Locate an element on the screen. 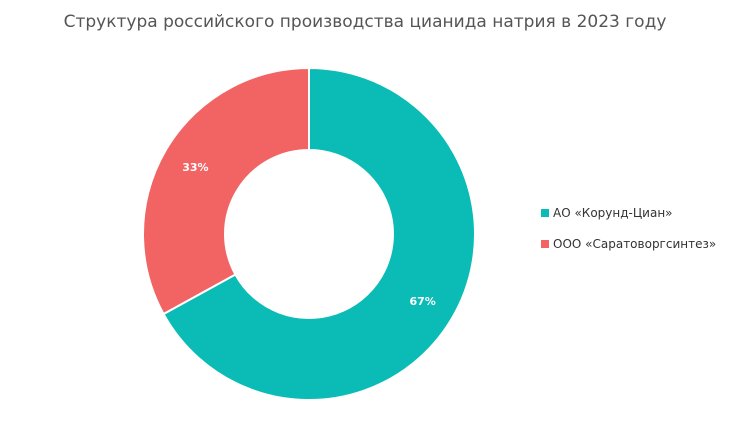 The image size is (744, 428). slice-label-1: 67% is located at coordinates (422, 301).